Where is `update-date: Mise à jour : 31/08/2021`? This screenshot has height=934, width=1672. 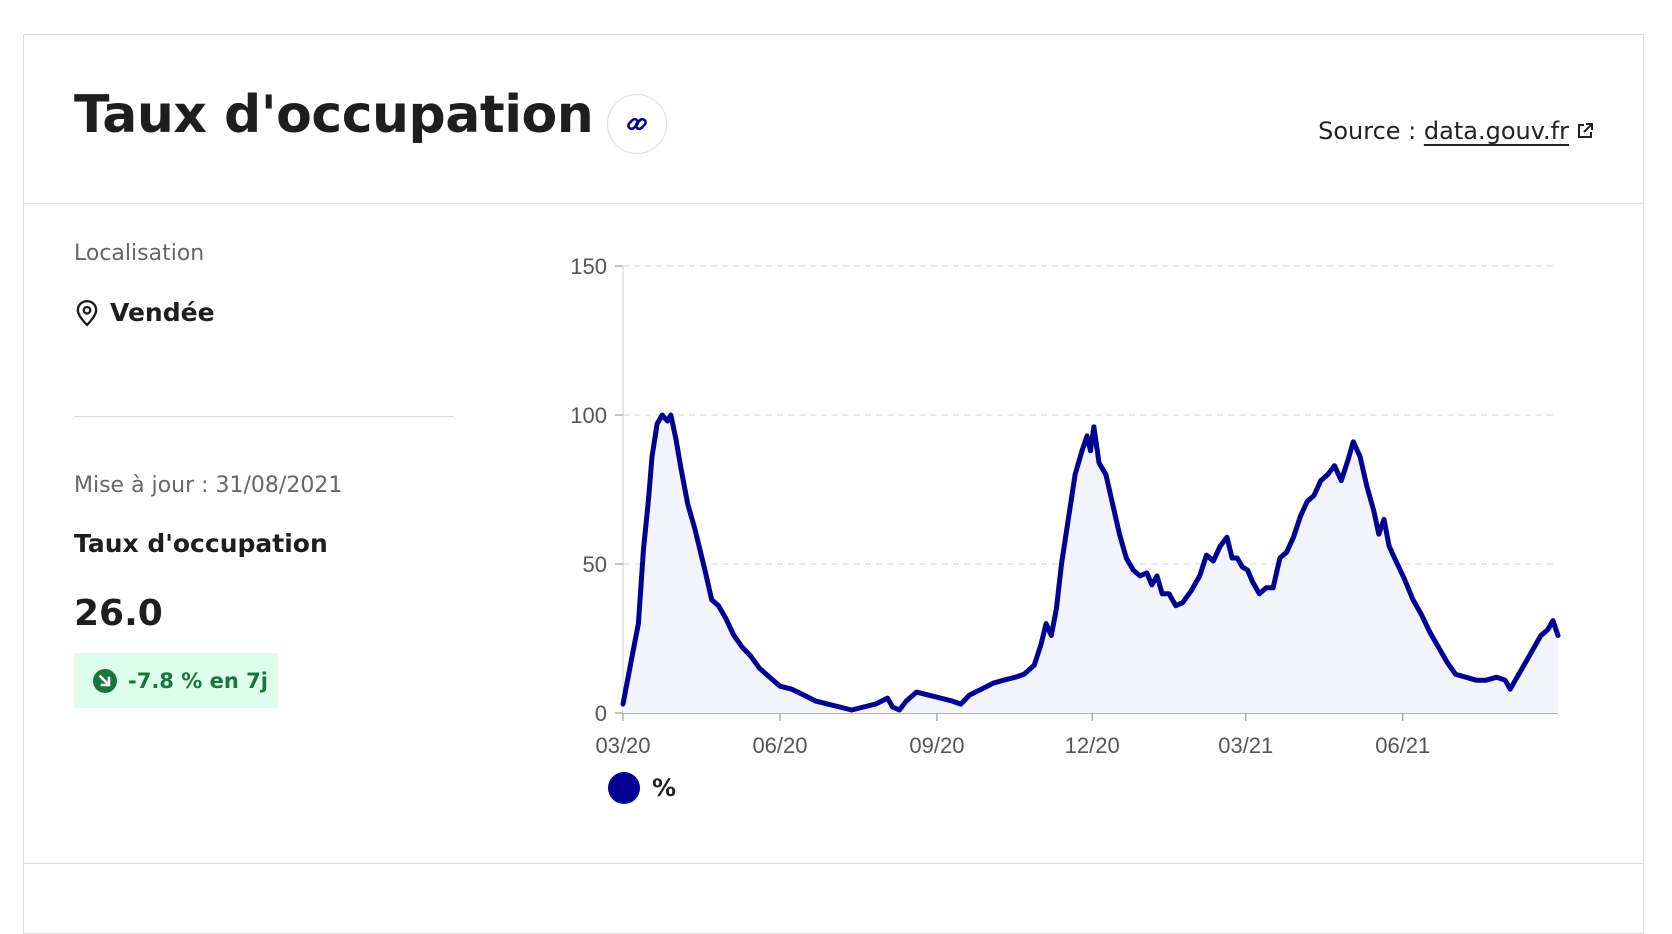
update-date: Mise à jour : 31/08/2021 is located at coordinates (208, 485).